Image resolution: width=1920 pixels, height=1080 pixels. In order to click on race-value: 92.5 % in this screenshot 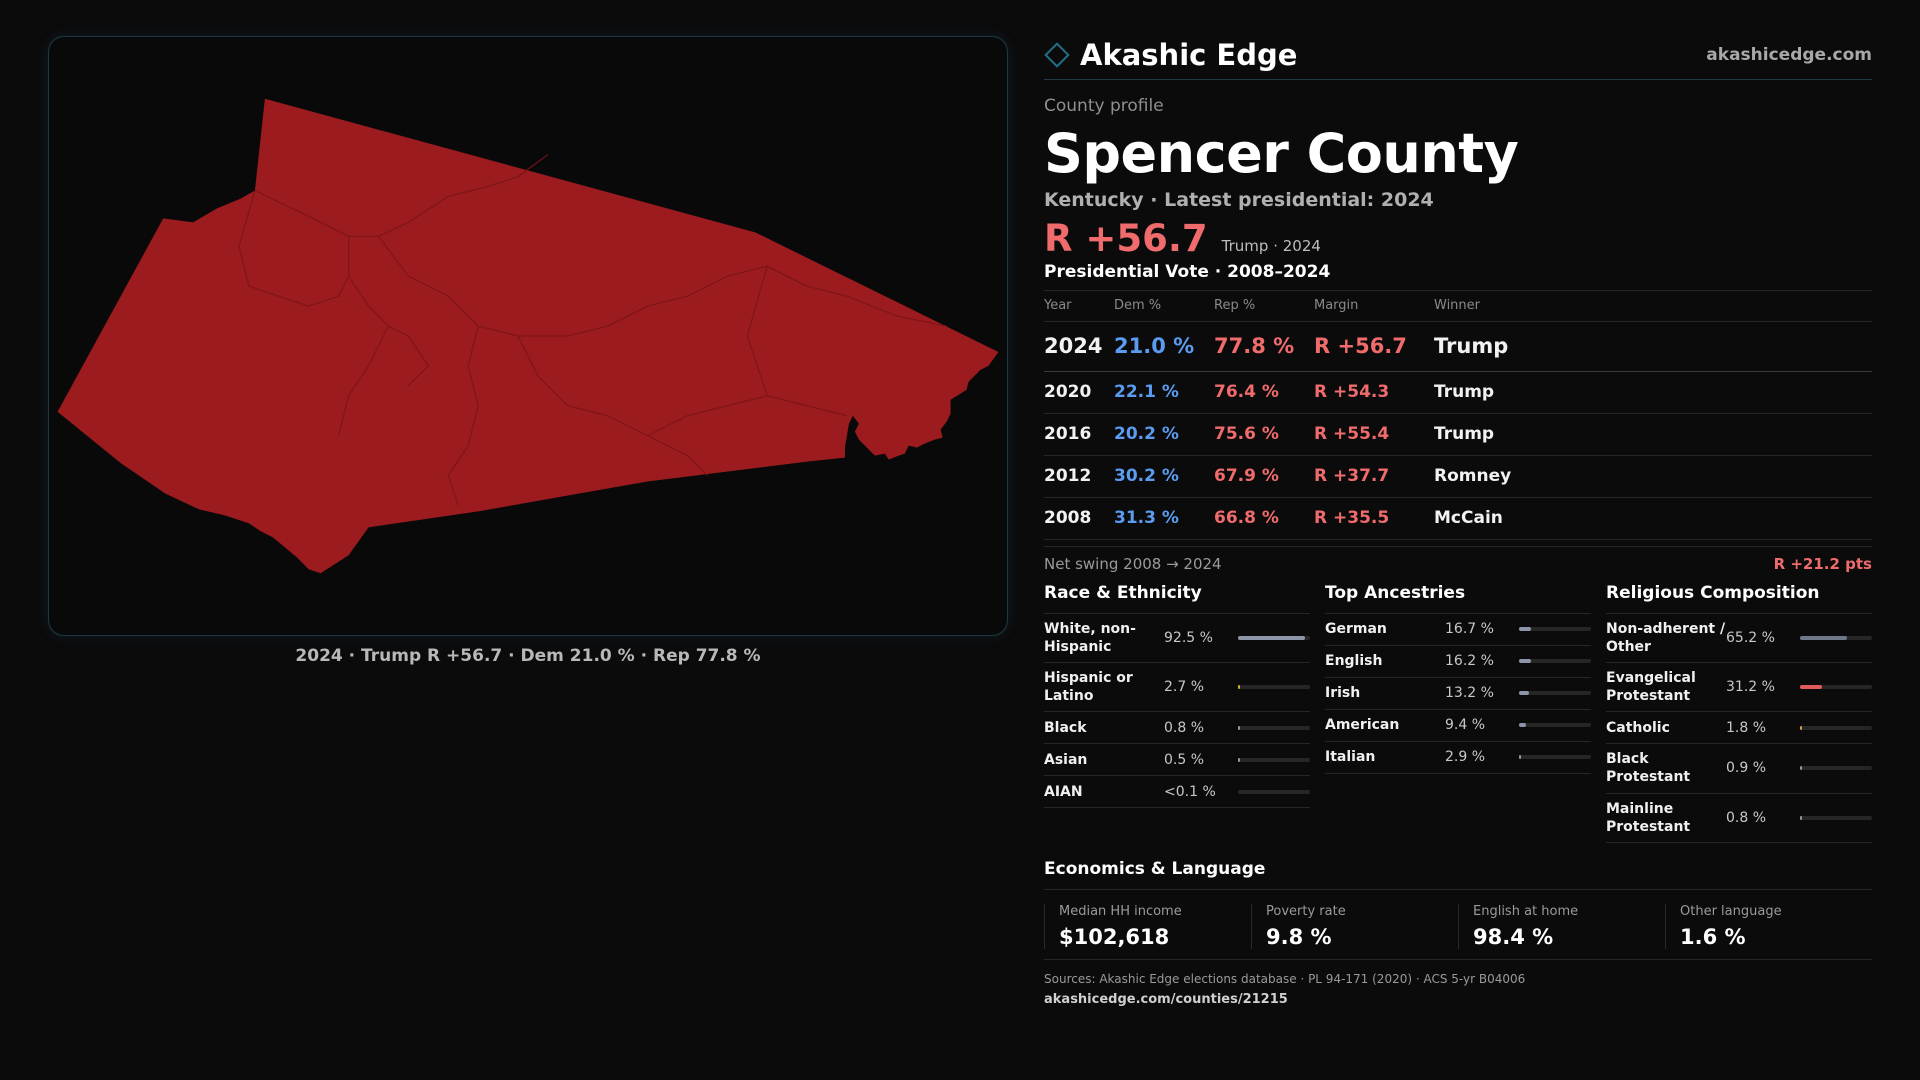, I will do `click(1188, 637)`.